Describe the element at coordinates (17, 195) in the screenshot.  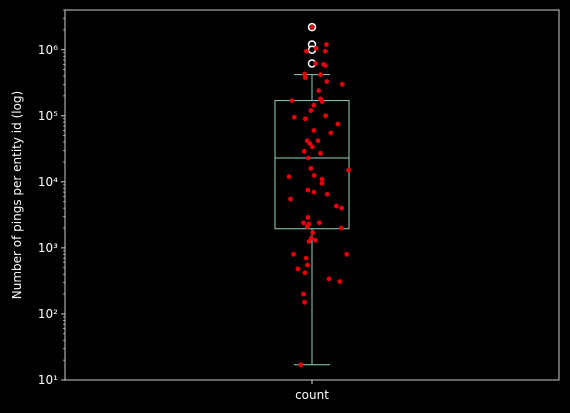
I see `y-axis-label: Number of pings per entity id (log)` at that location.